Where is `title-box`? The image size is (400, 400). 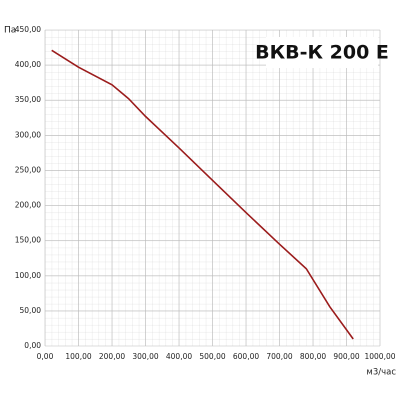
title-box is located at coordinates (322, 52).